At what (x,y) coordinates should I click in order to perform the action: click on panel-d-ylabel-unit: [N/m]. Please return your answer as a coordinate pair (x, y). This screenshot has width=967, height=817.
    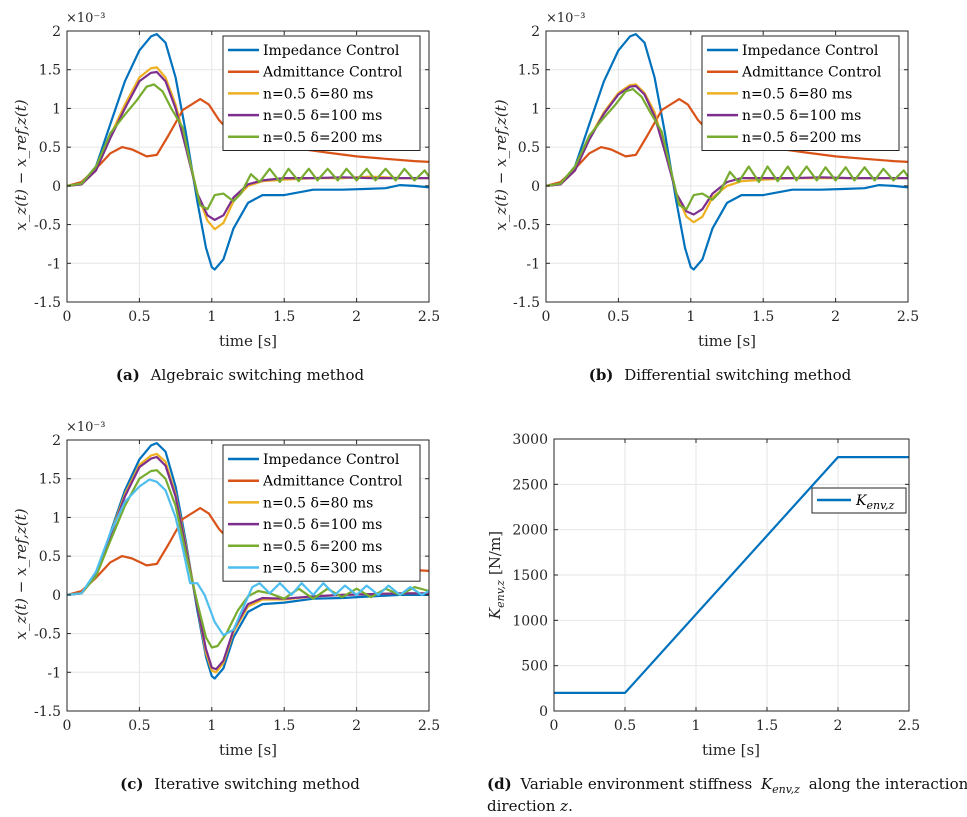
    Looking at the image, I should click on (495, 553).